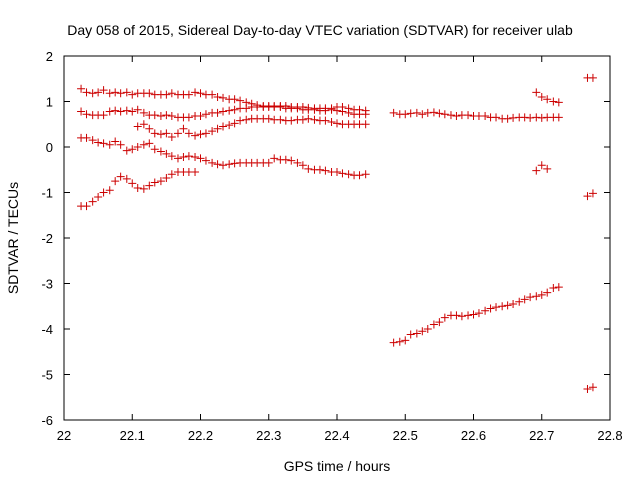 The image size is (640, 480). What do you see at coordinates (336, 435) in the screenshot?
I see `x-tick-label: 22.4` at bounding box center [336, 435].